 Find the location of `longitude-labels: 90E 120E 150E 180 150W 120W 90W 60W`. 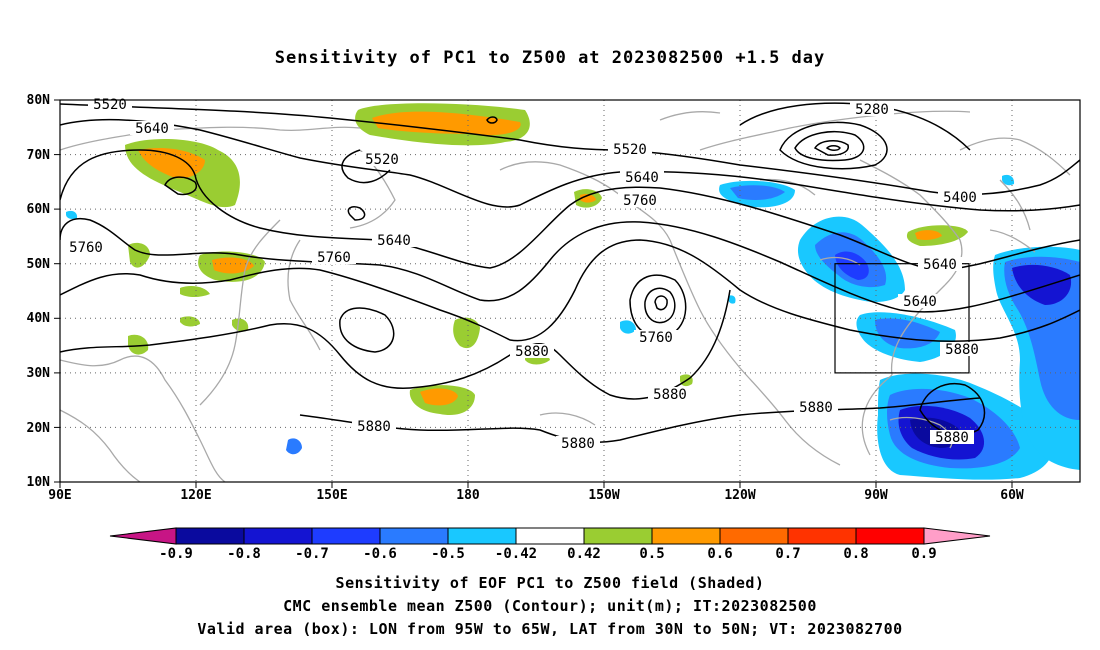

longitude-labels: 90E 120E 150E 180 150W 120W 90W 60W is located at coordinates (536, 495).